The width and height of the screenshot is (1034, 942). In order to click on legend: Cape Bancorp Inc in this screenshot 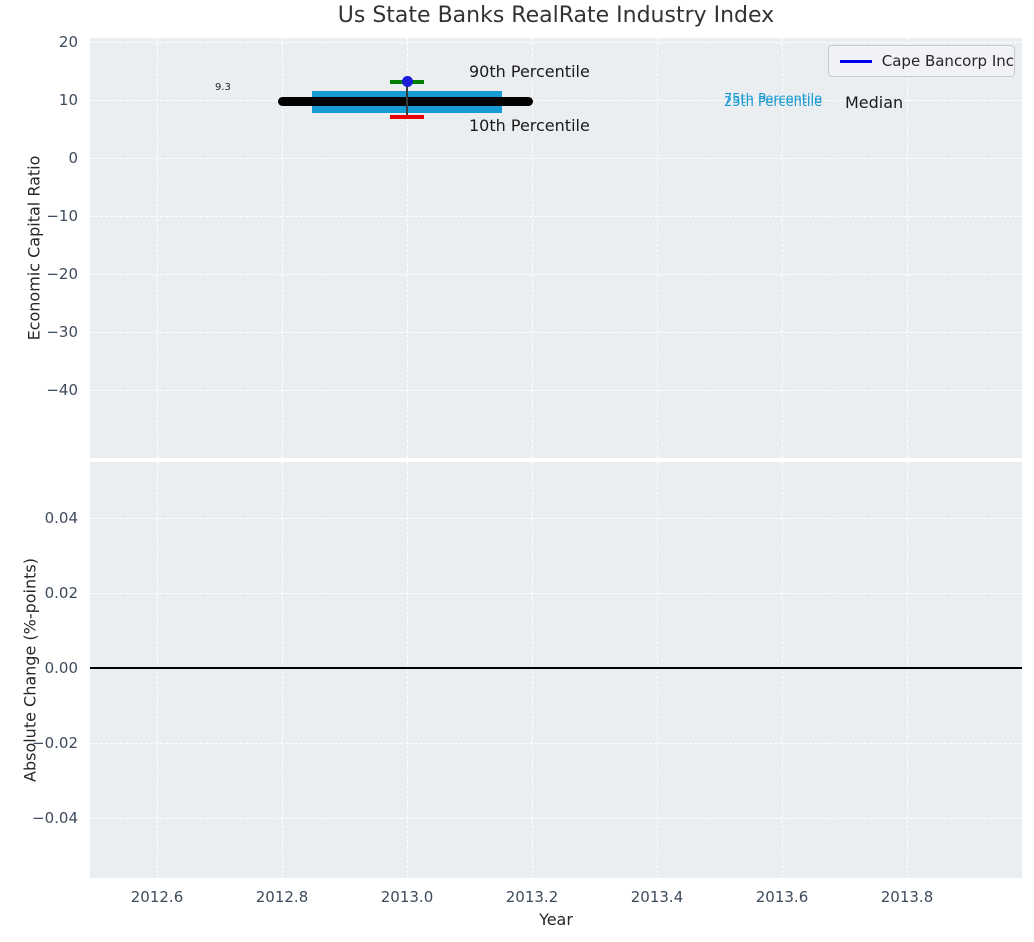, I will do `click(921, 61)`.